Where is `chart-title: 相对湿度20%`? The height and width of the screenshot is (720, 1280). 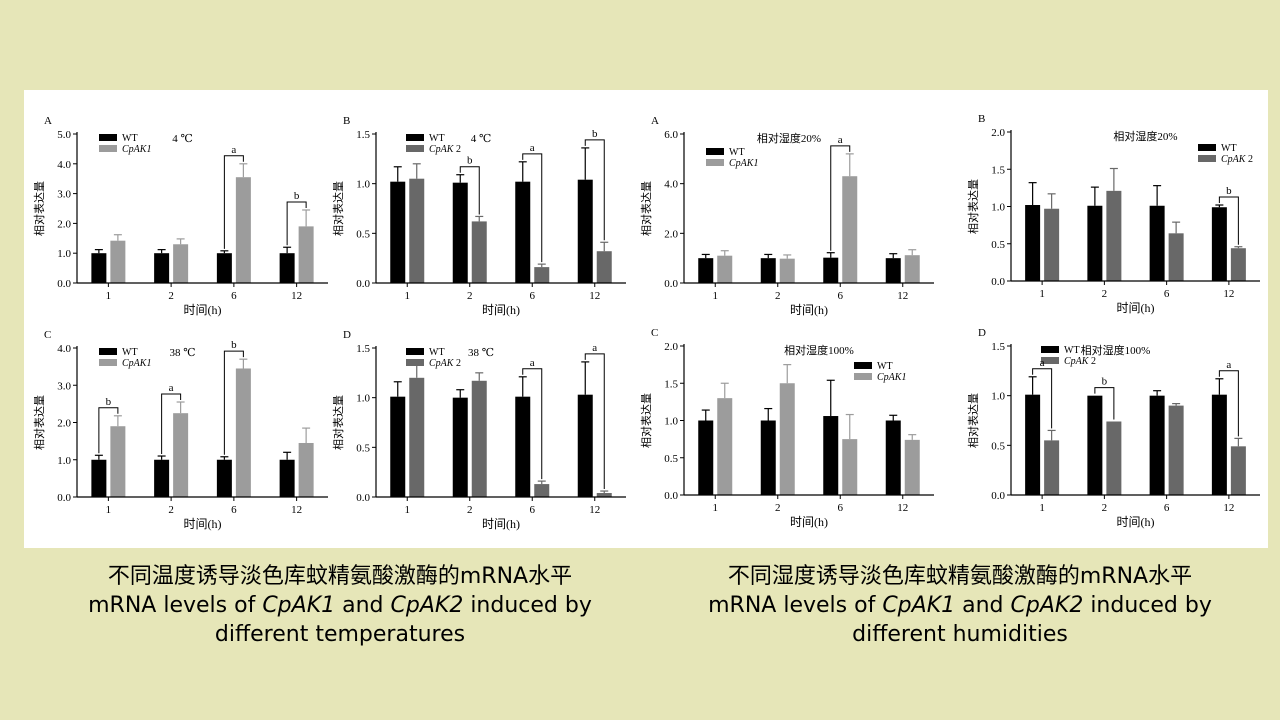 chart-title: 相对湿度20% is located at coordinates (1145, 136).